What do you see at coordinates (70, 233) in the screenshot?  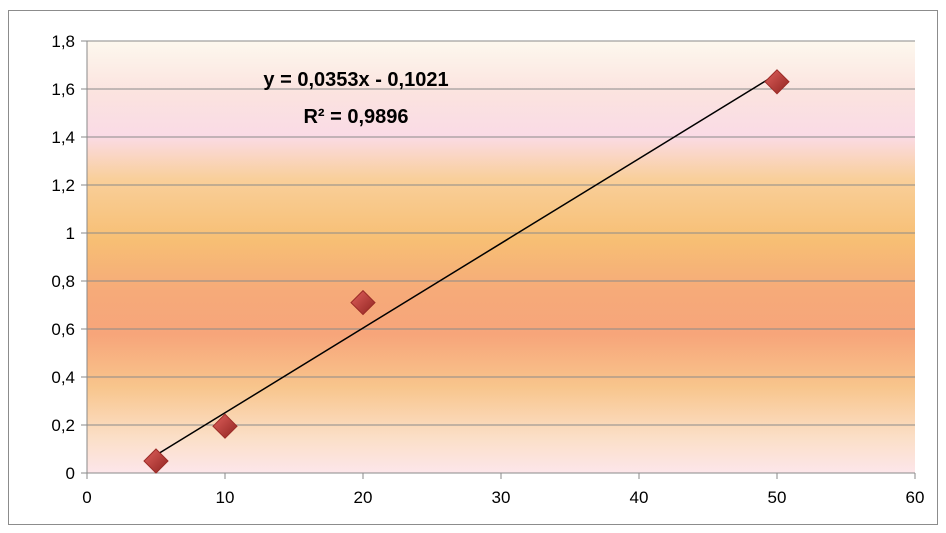 I see `y-tick-label: 1` at bounding box center [70, 233].